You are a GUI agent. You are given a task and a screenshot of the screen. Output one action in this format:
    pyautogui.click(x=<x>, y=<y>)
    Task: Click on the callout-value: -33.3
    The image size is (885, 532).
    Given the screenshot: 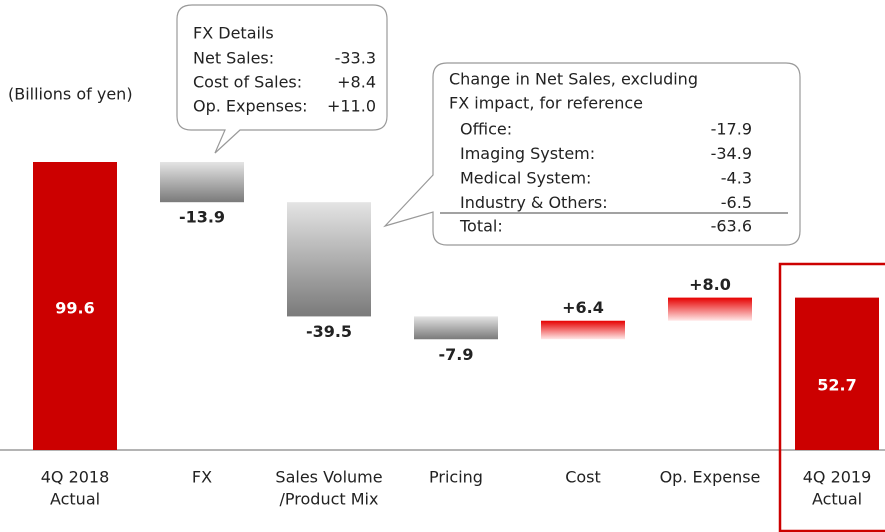 What is the action you would take?
    pyautogui.click(x=355, y=58)
    